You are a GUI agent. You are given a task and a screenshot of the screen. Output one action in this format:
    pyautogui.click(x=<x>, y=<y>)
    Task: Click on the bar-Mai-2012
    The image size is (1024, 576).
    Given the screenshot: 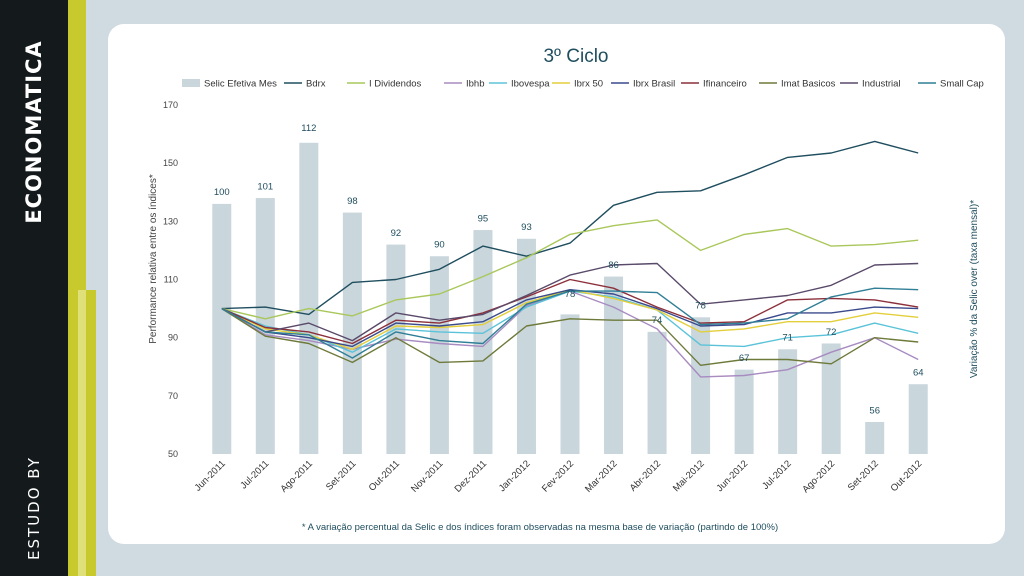 What is the action you would take?
    pyautogui.click(x=701, y=385)
    